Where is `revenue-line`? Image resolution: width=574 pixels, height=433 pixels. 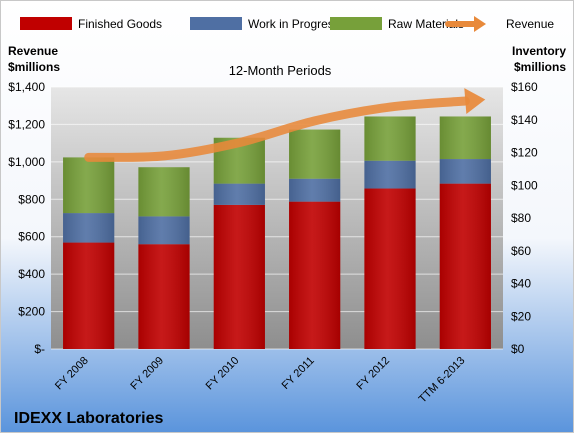 revenue-line is located at coordinates (277, 129).